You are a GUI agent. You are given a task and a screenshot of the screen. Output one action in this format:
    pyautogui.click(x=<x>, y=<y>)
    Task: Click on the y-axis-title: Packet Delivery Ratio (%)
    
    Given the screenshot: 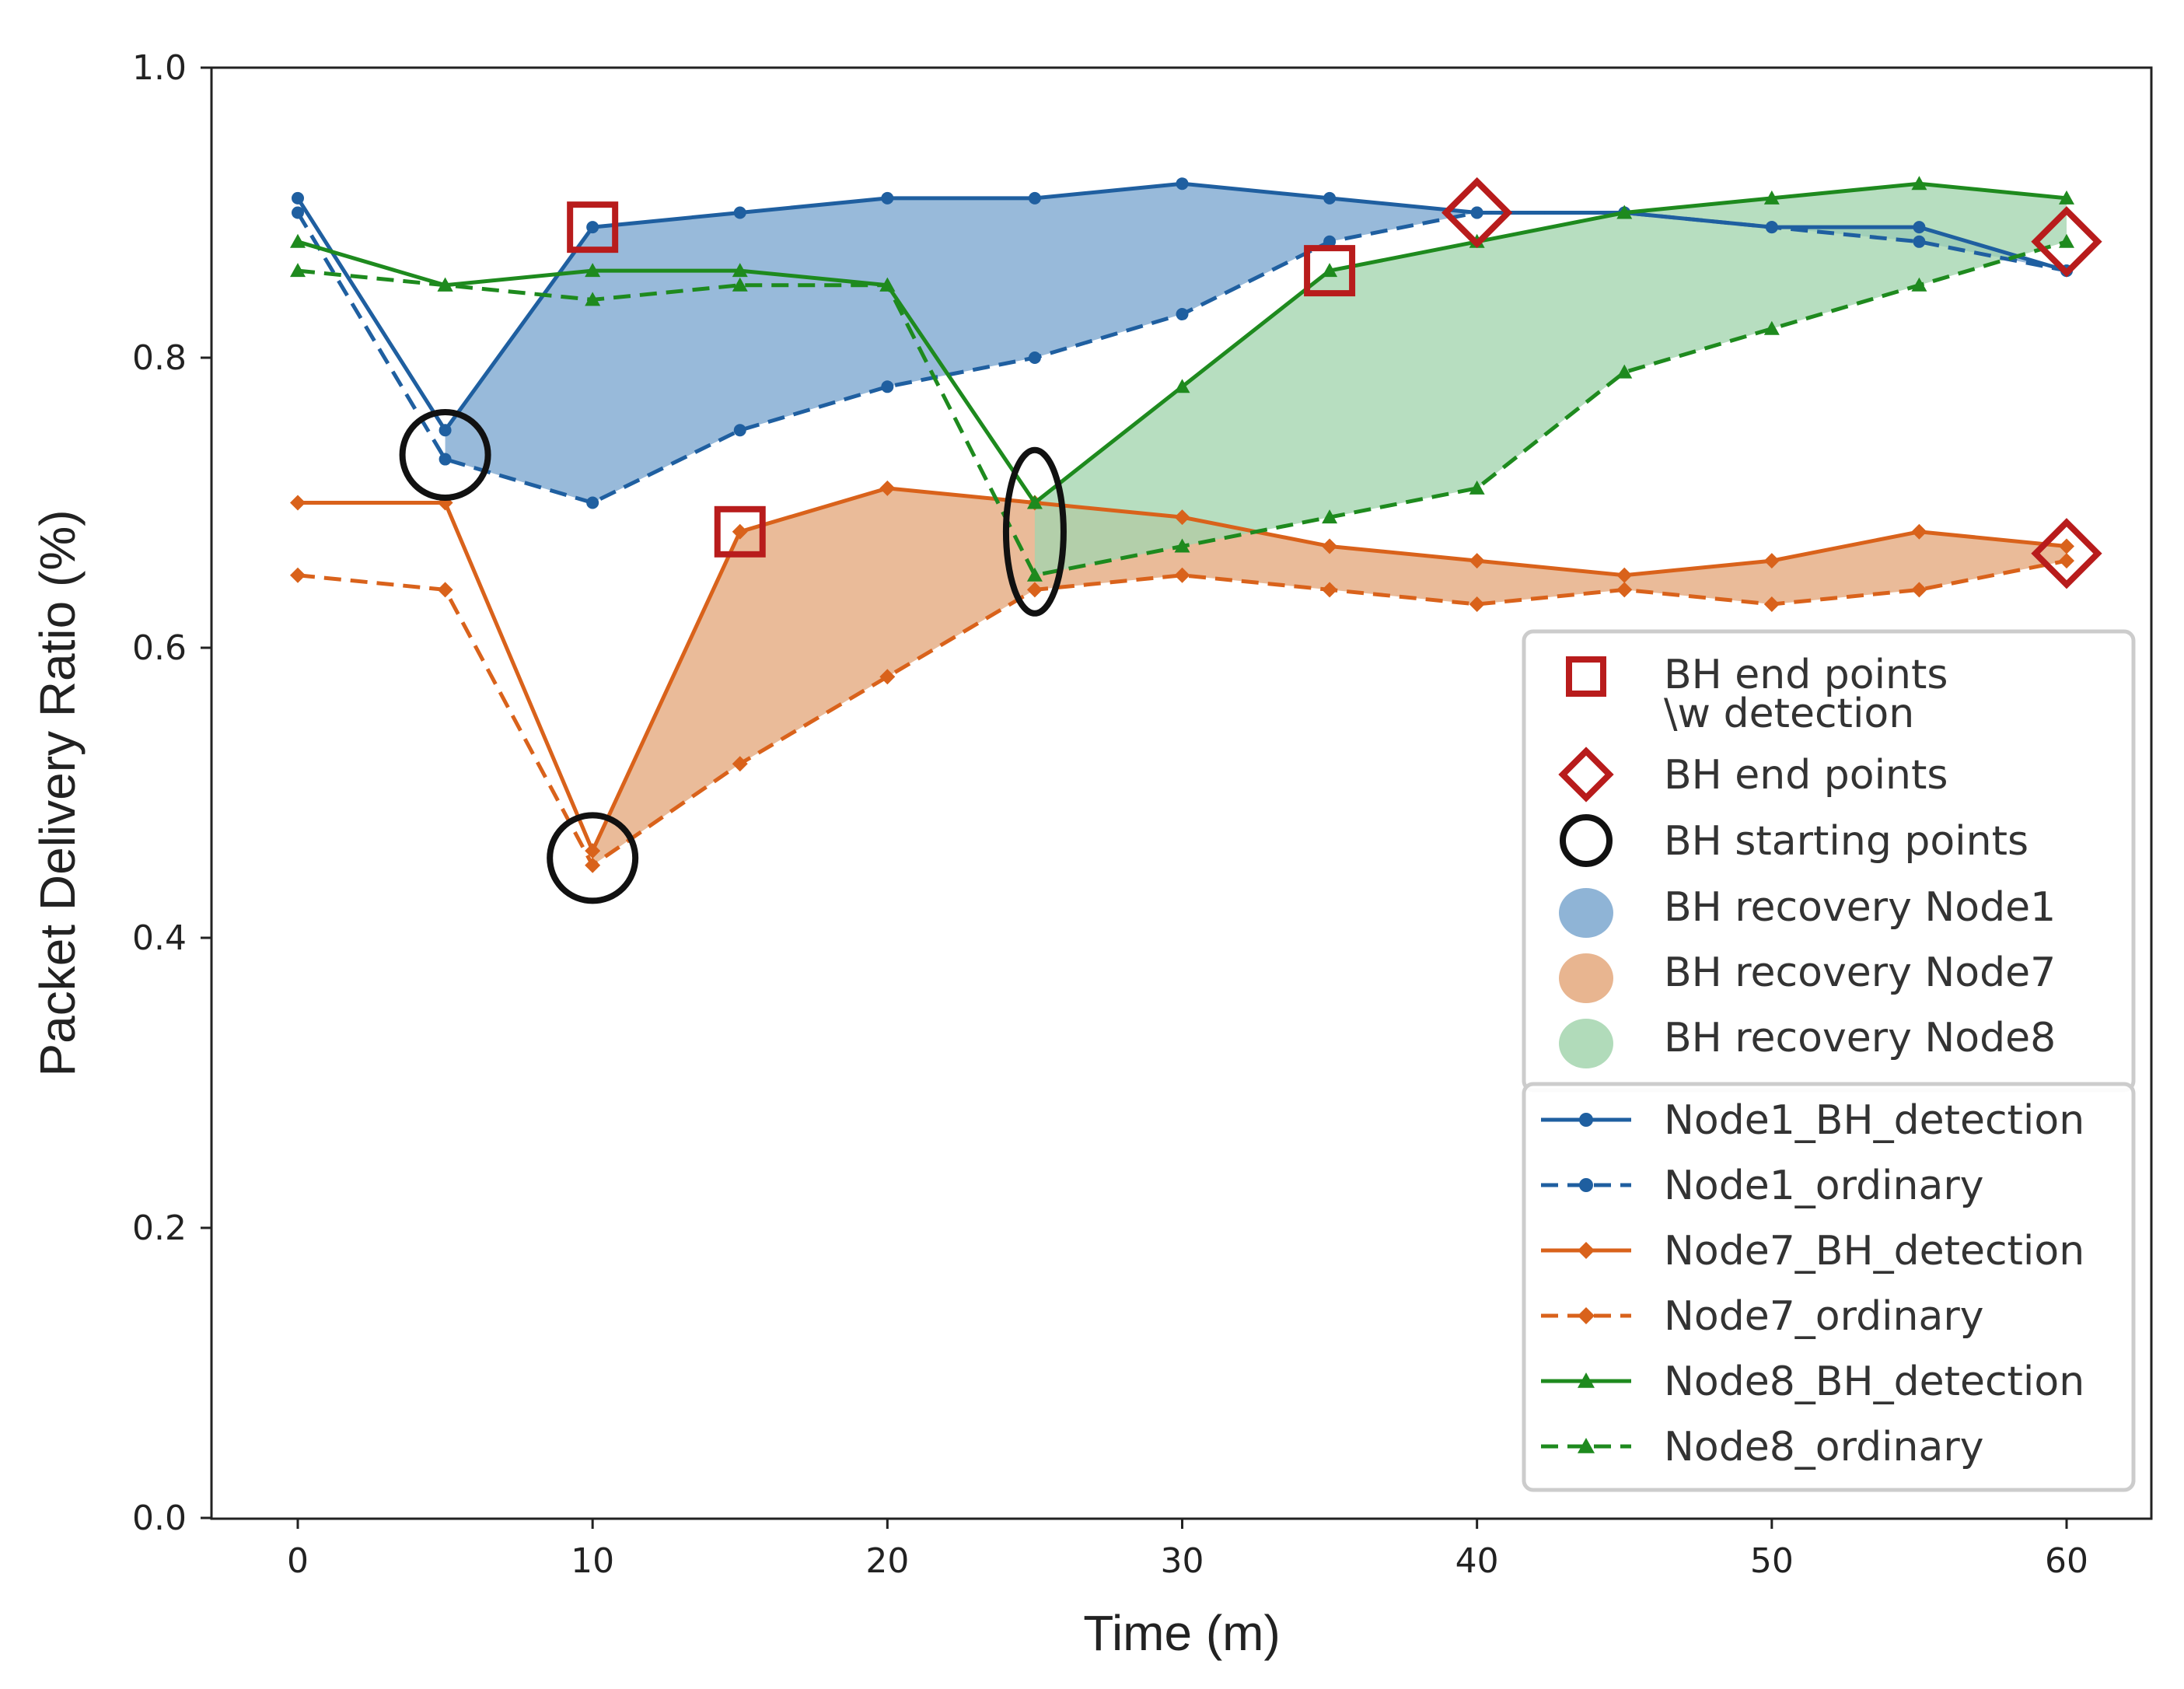 What is the action you would take?
    pyautogui.click(x=58, y=793)
    